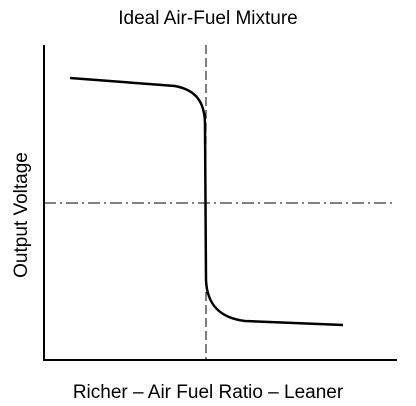  What do you see at coordinates (21, 215) in the screenshot?
I see `y-axis-label: Output Voltage` at bounding box center [21, 215].